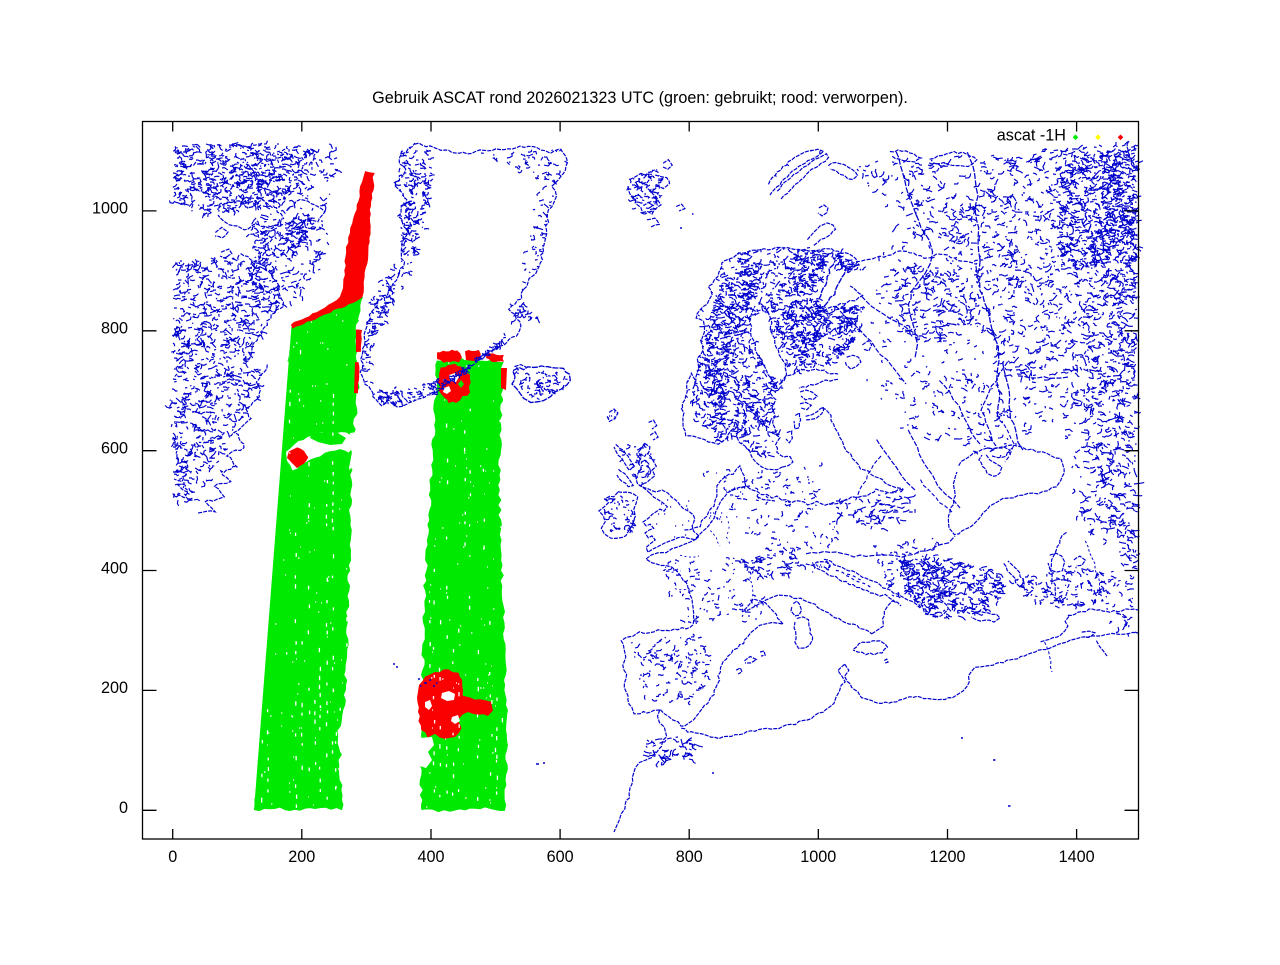 Image resolution: width=1280 pixels, height=965 pixels. Describe the element at coordinates (947, 857) in the screenshot. I see `svg-text: 1200` at that location.